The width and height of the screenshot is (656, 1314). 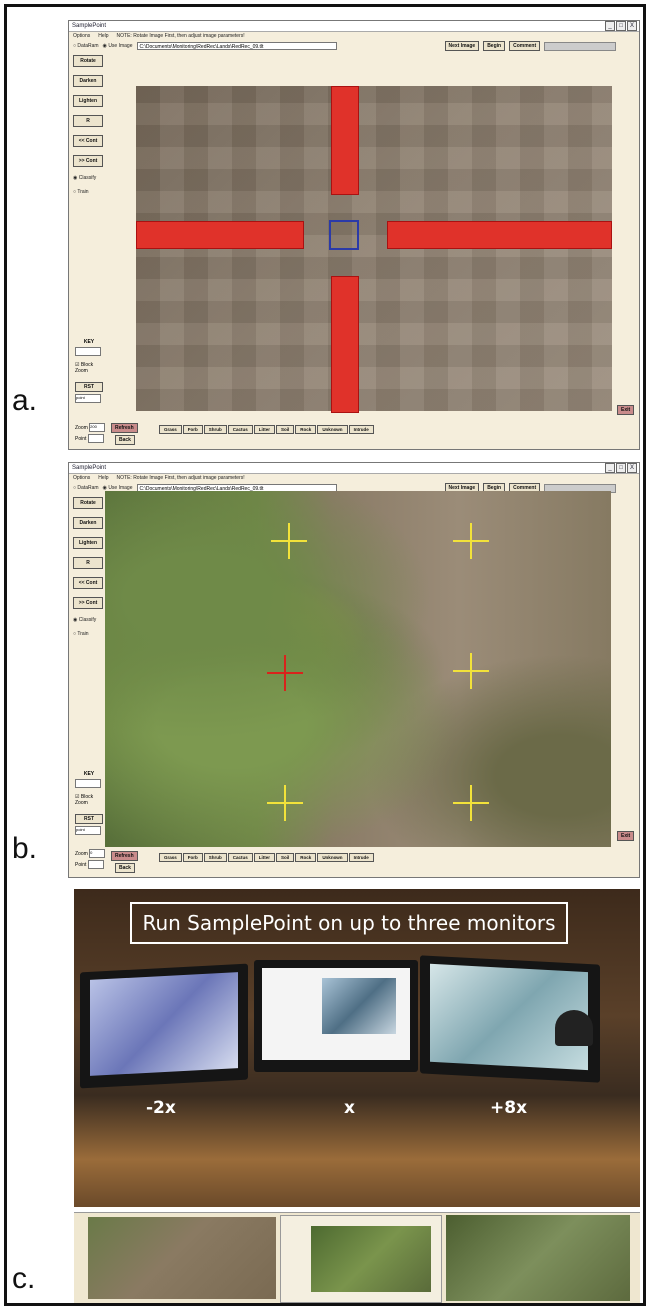 I want to click on comment-button: Comment, so click(x=525, y=46).